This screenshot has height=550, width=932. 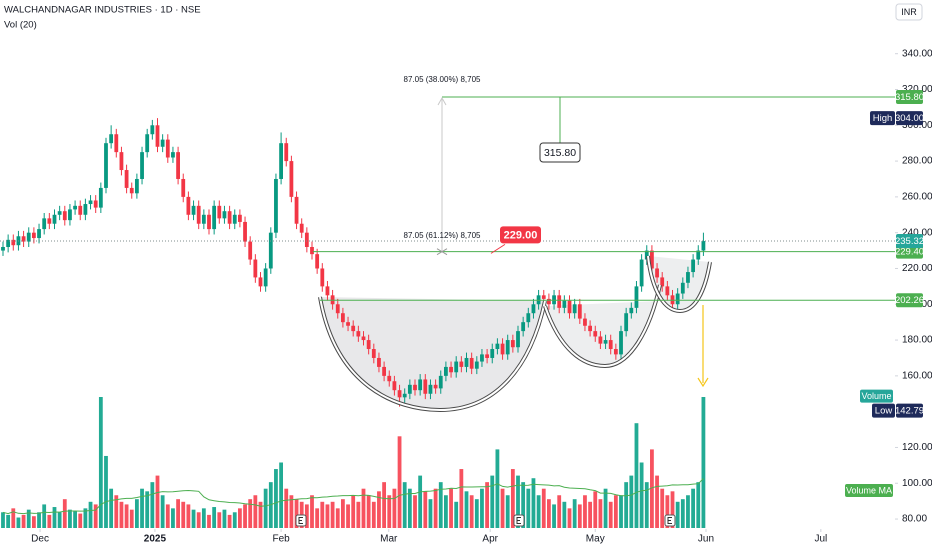 What do you see at coordinates (883, 118) in the screenshot?
I see `high-tag: High` at bounding box center [883, 118].